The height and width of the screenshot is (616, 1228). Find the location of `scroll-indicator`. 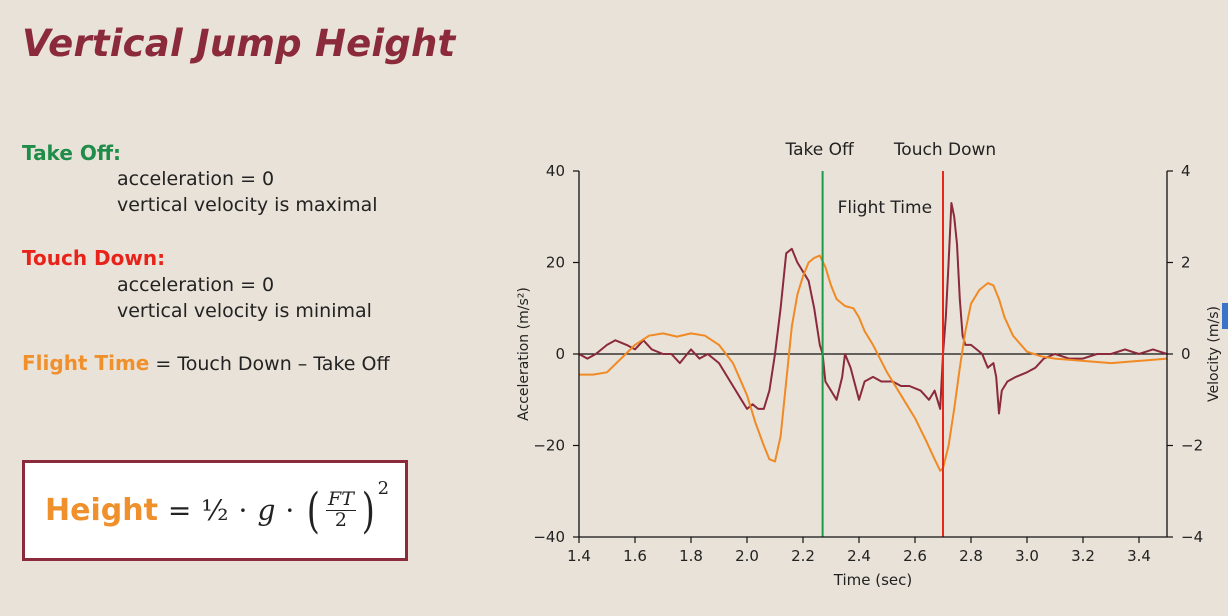

scroll-indicator is located at coordinates (1225, 316).